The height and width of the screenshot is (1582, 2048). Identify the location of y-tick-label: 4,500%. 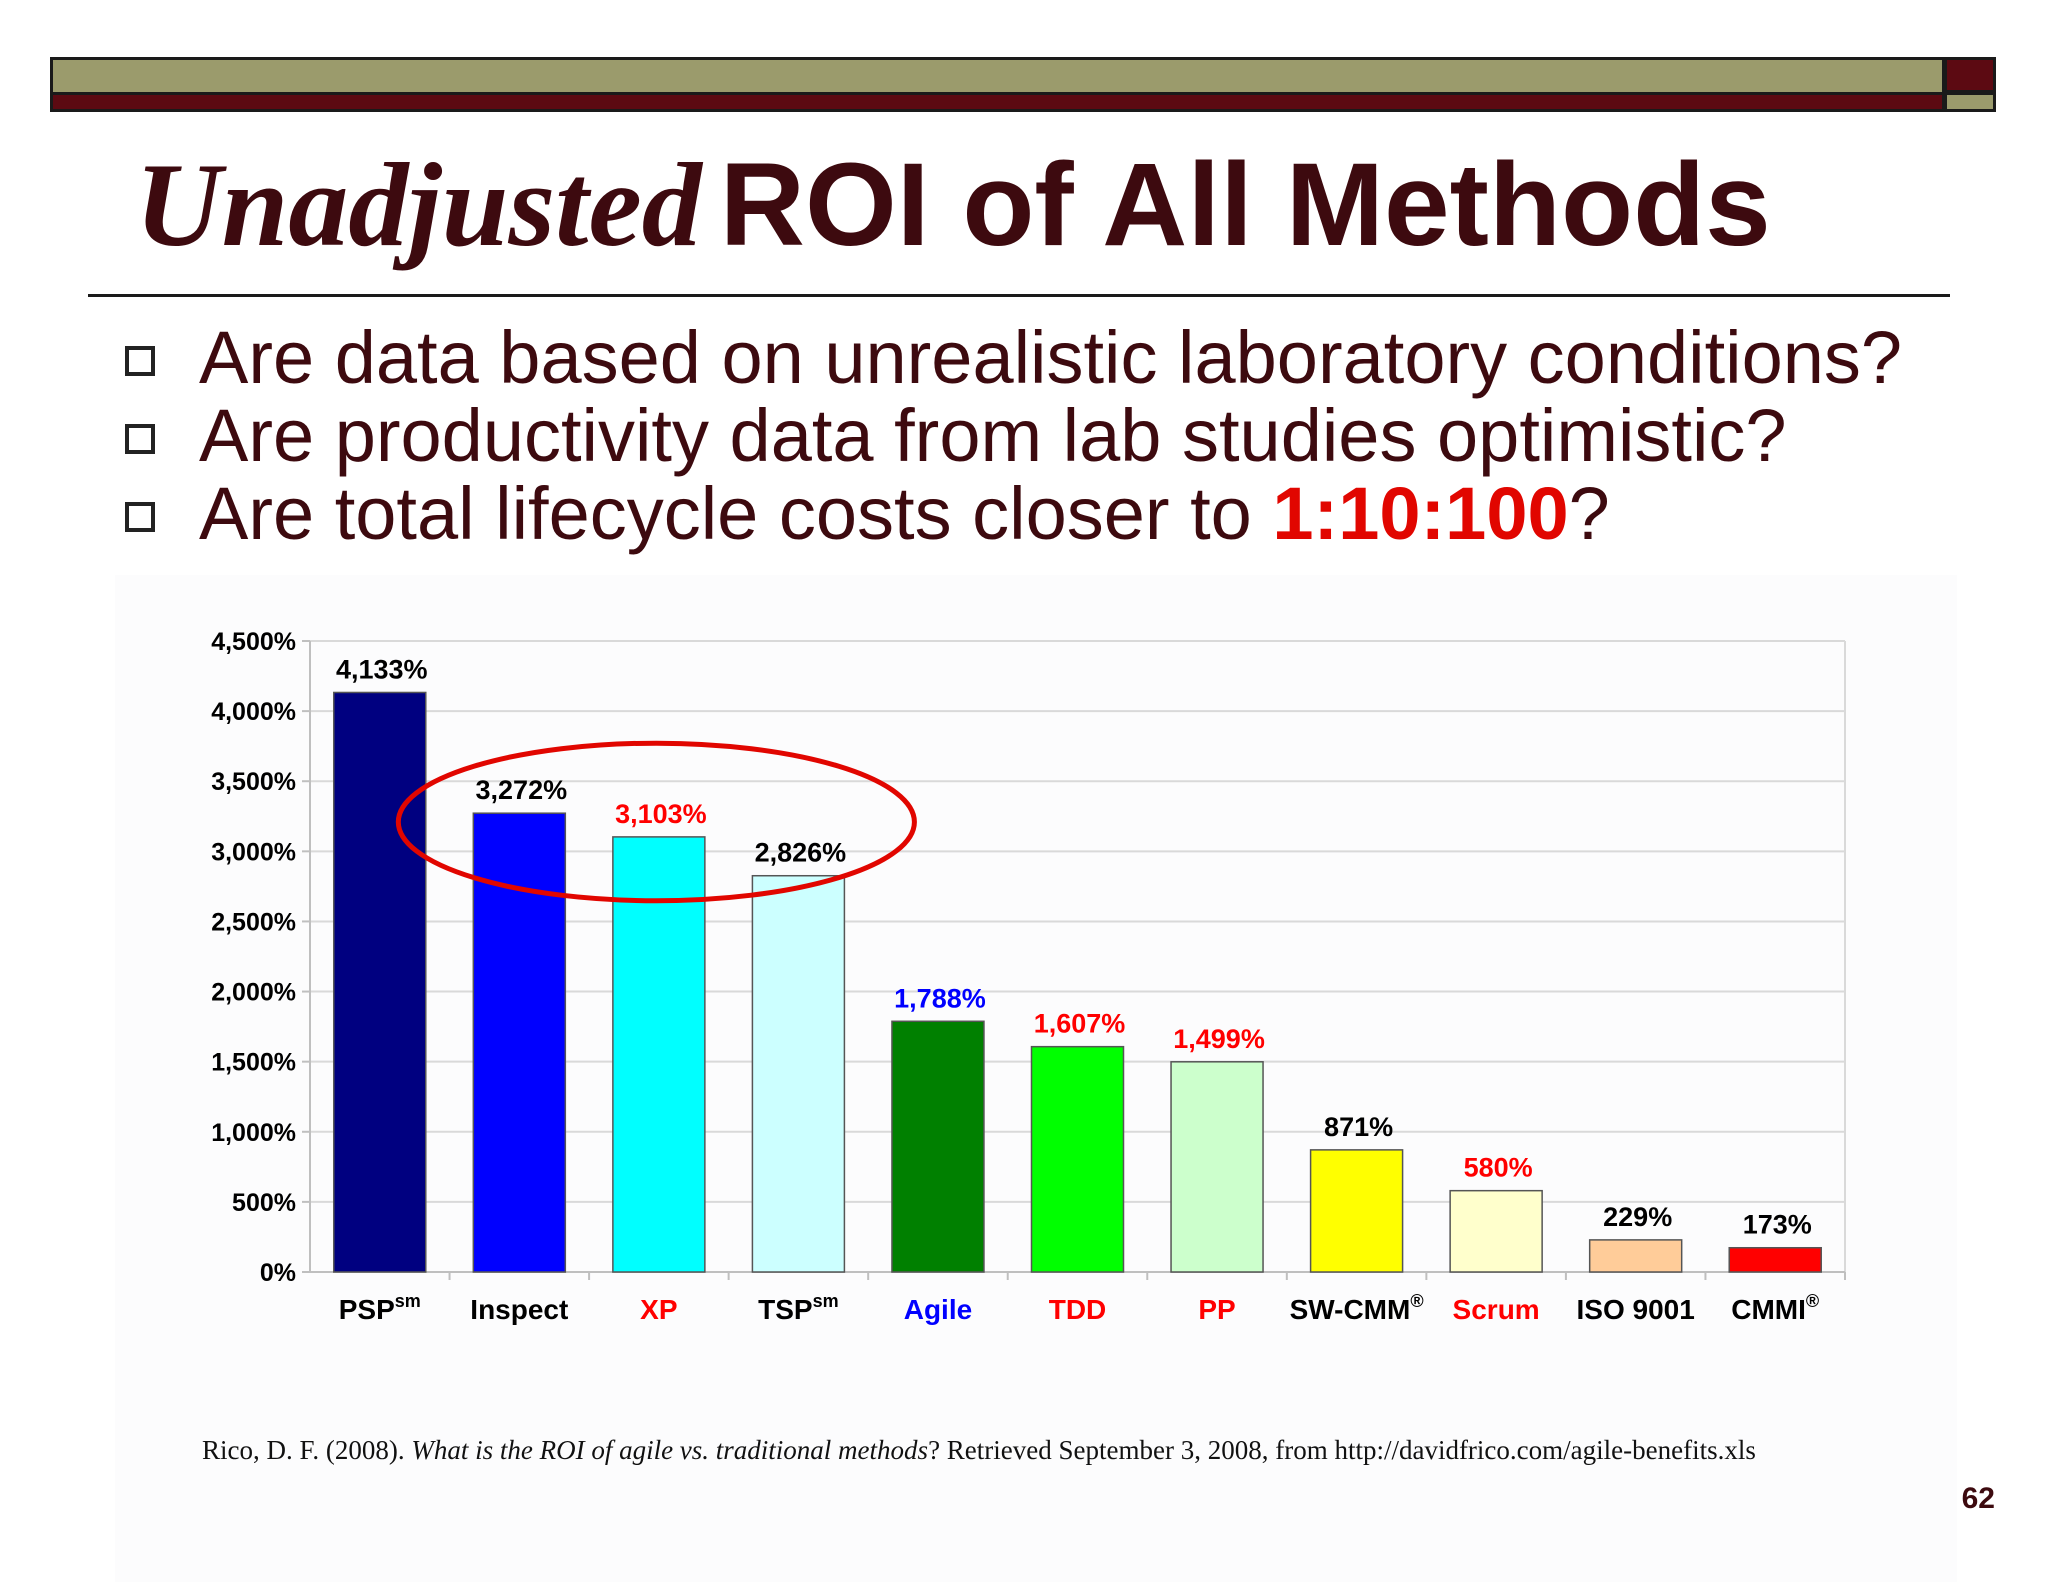
(253, 642).